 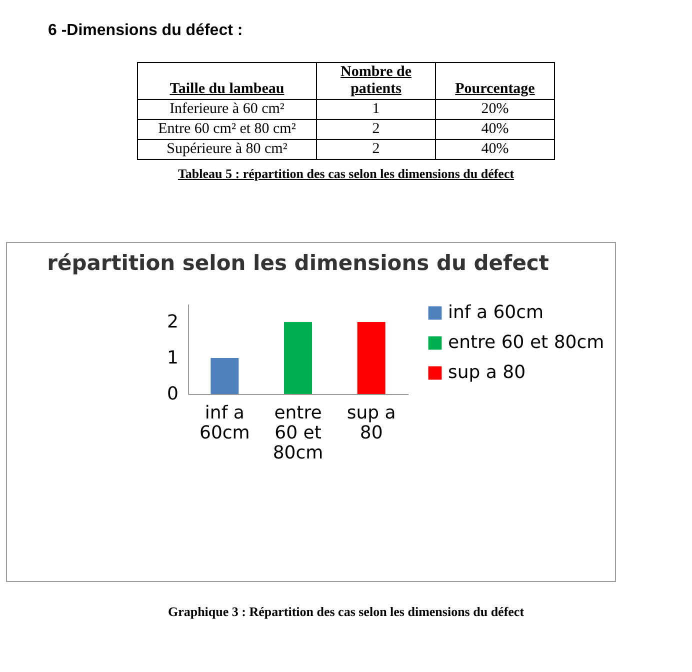 What do you see at coordinates (376, 81) in the screenshot?
I see `category-label: Nombre de patients` at bounding box center [376, 81].